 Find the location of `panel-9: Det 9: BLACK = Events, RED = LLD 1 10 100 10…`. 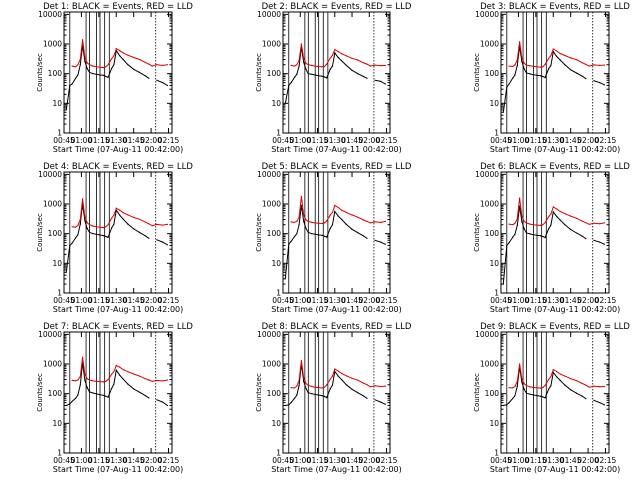

panel-9: Det 9: BLACK = Events, RED = LLD 1 10 100 10… is located at coordinates (551, 398).